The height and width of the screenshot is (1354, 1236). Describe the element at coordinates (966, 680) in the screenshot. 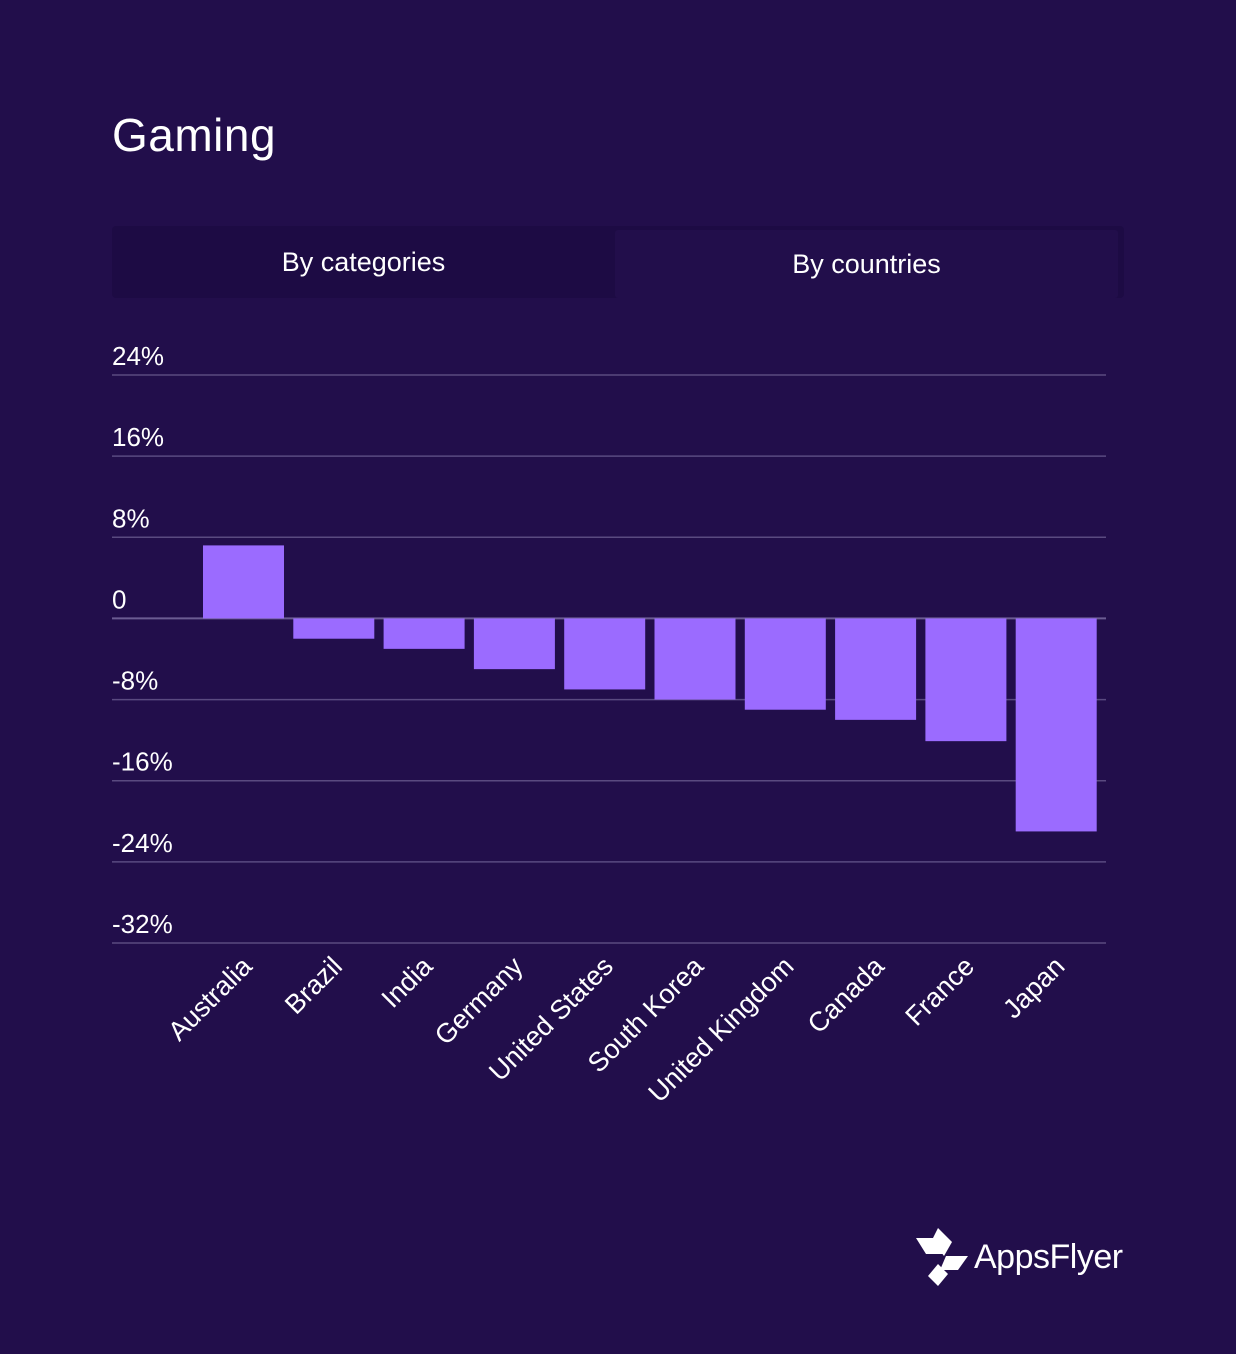

I see `bar-france` at that location.